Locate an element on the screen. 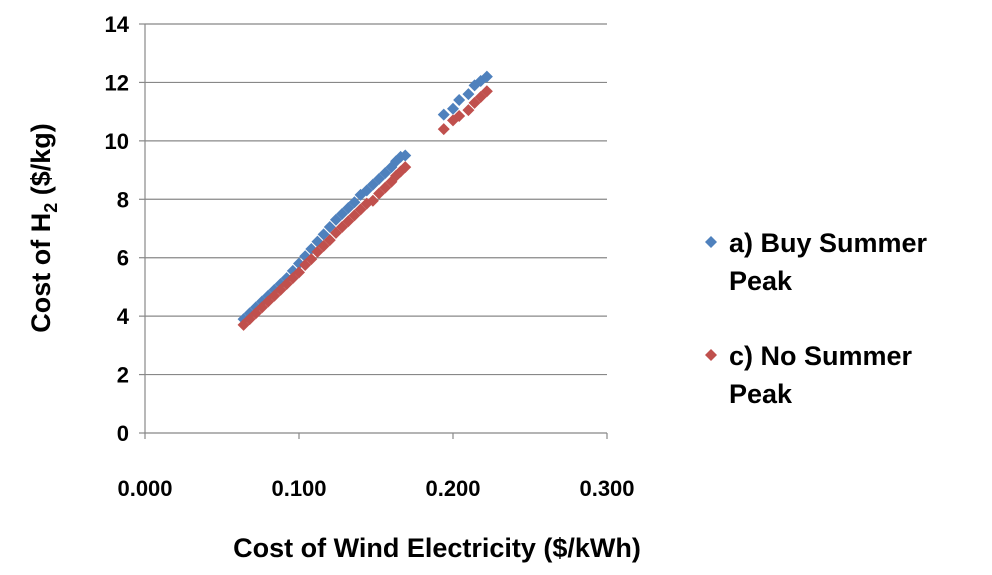 This screenshot has height=575, width=992. y-tick-label: 10 is located at coordinates (117, 141).